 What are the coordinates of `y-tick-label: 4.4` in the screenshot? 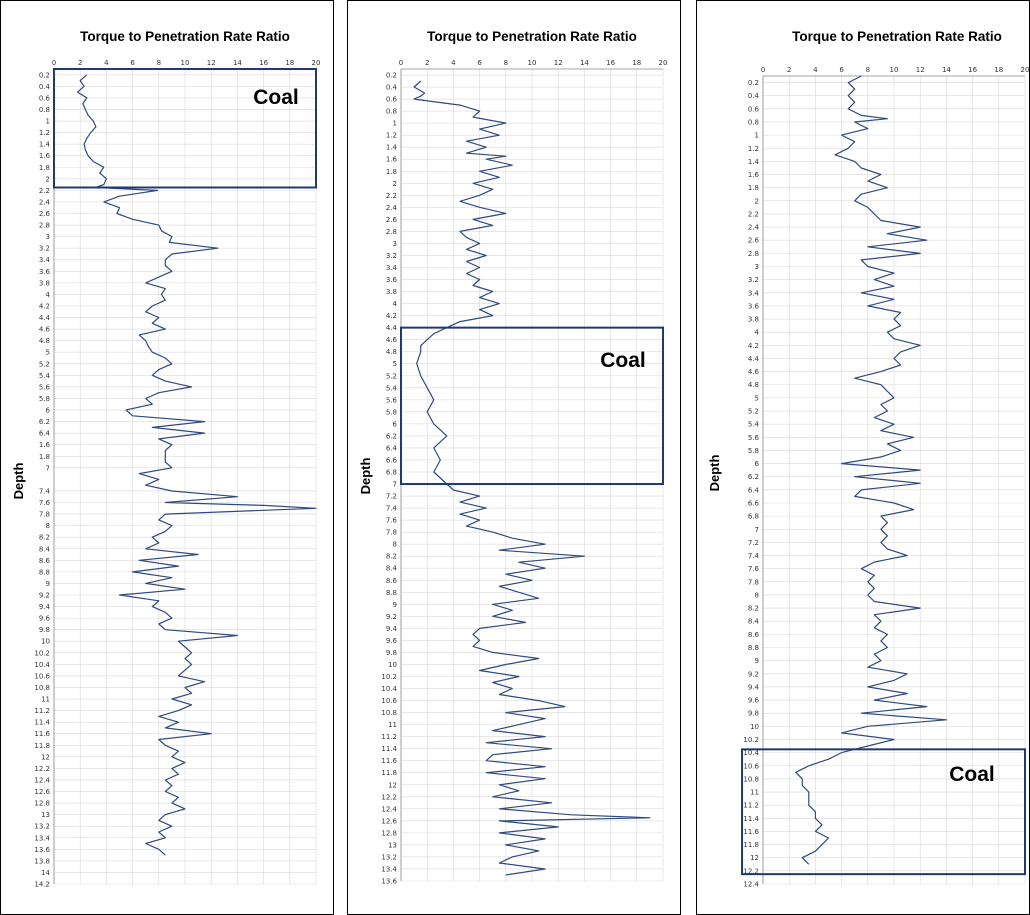 It's located at (754, 359).